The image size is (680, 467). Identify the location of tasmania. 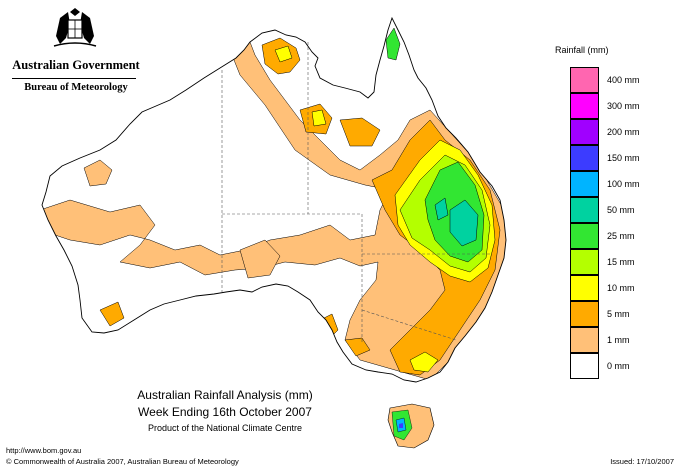
(411, 426).